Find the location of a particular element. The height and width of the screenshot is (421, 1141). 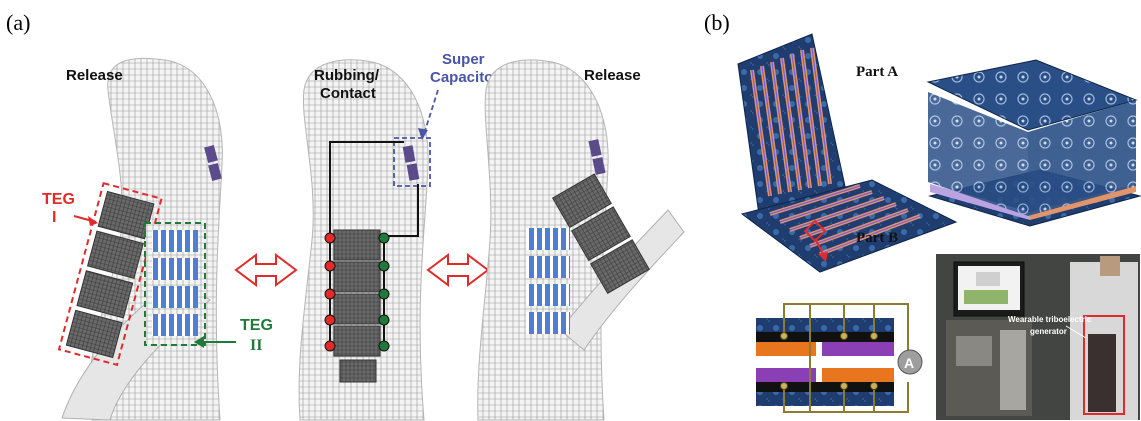

panel-b-label: (b) is located at coordinates (717, 22).